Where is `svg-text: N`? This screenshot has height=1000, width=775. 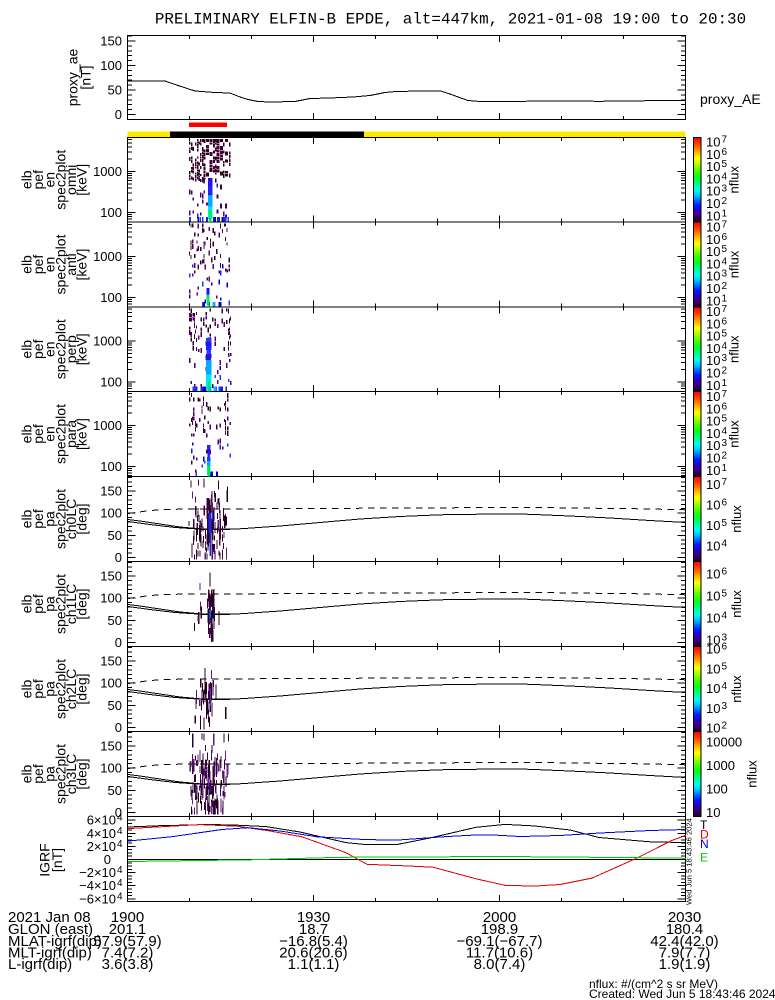
svg-text: N is located at coordinates (704, 844).